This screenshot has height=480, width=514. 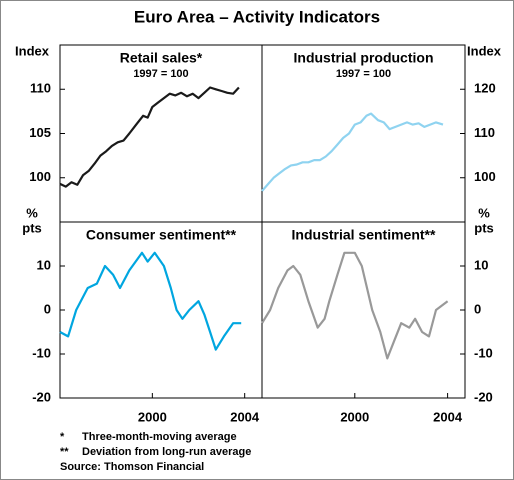 What do you see at coordinates (64, 452) in the screenshot?
I see `note-marker: **` at bounding box center [64, 452].